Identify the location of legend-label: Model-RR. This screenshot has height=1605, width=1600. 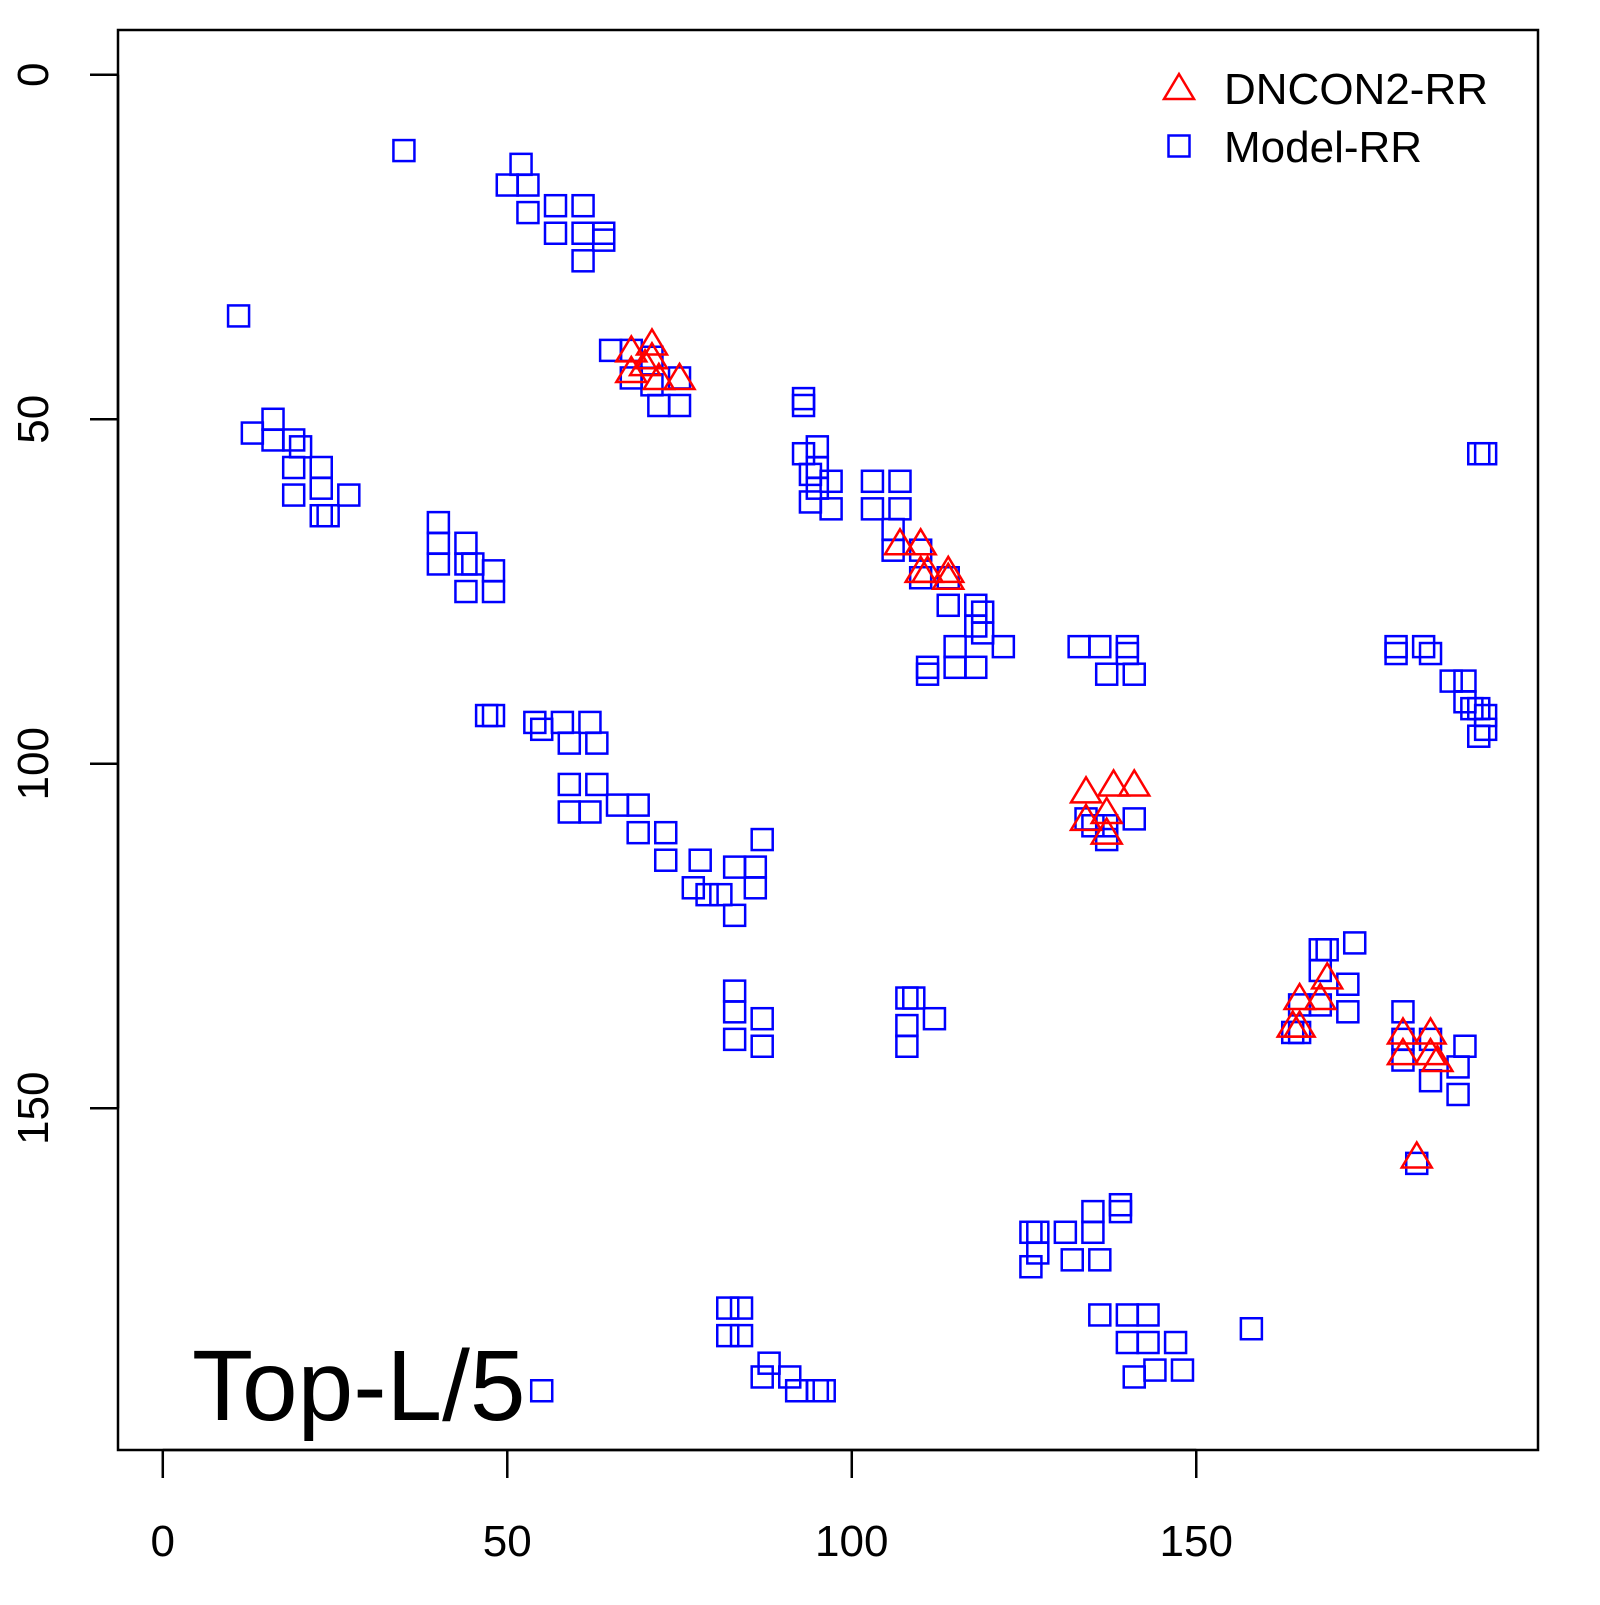
(1323, 147).